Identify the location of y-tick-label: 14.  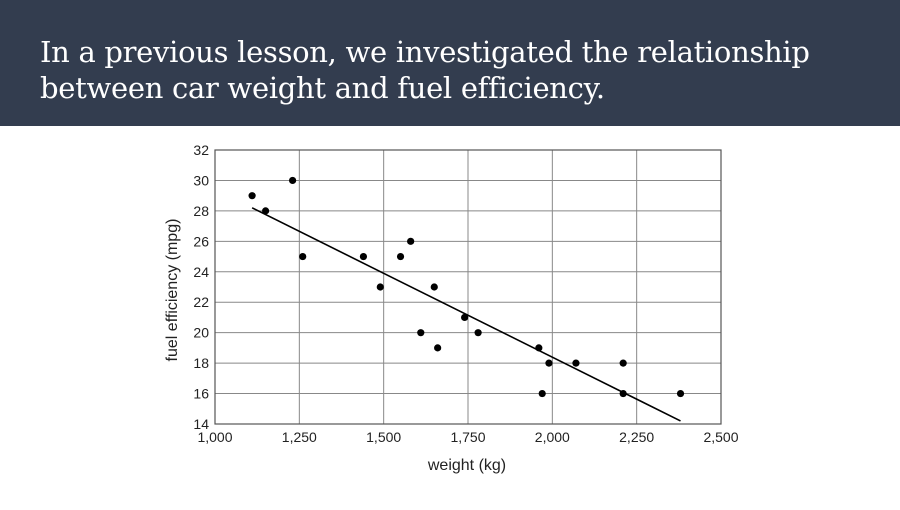
(201, 424).